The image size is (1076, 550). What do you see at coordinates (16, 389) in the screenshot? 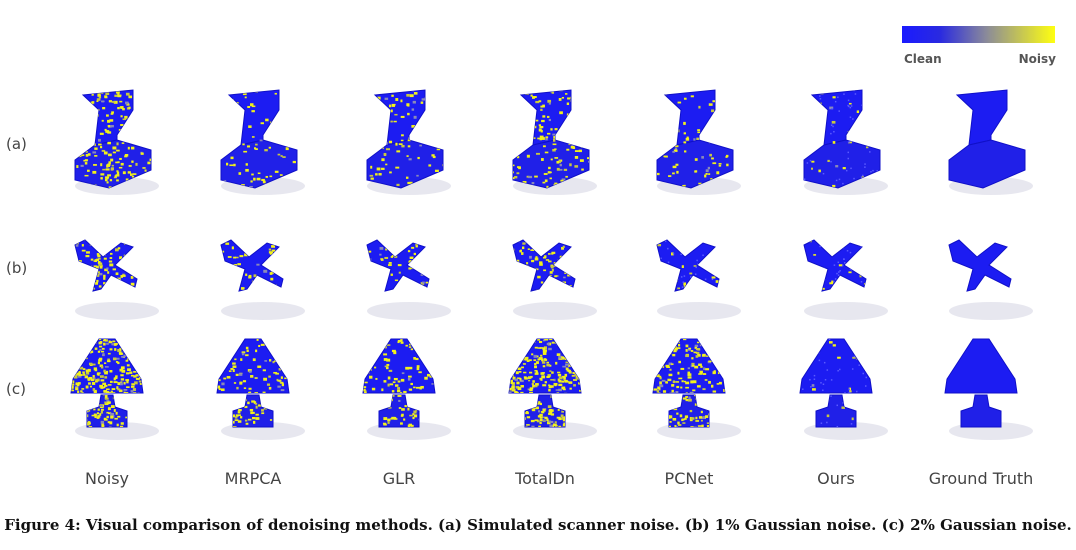
I see `row-label-c: (c)` at bounding box center [16, 389].